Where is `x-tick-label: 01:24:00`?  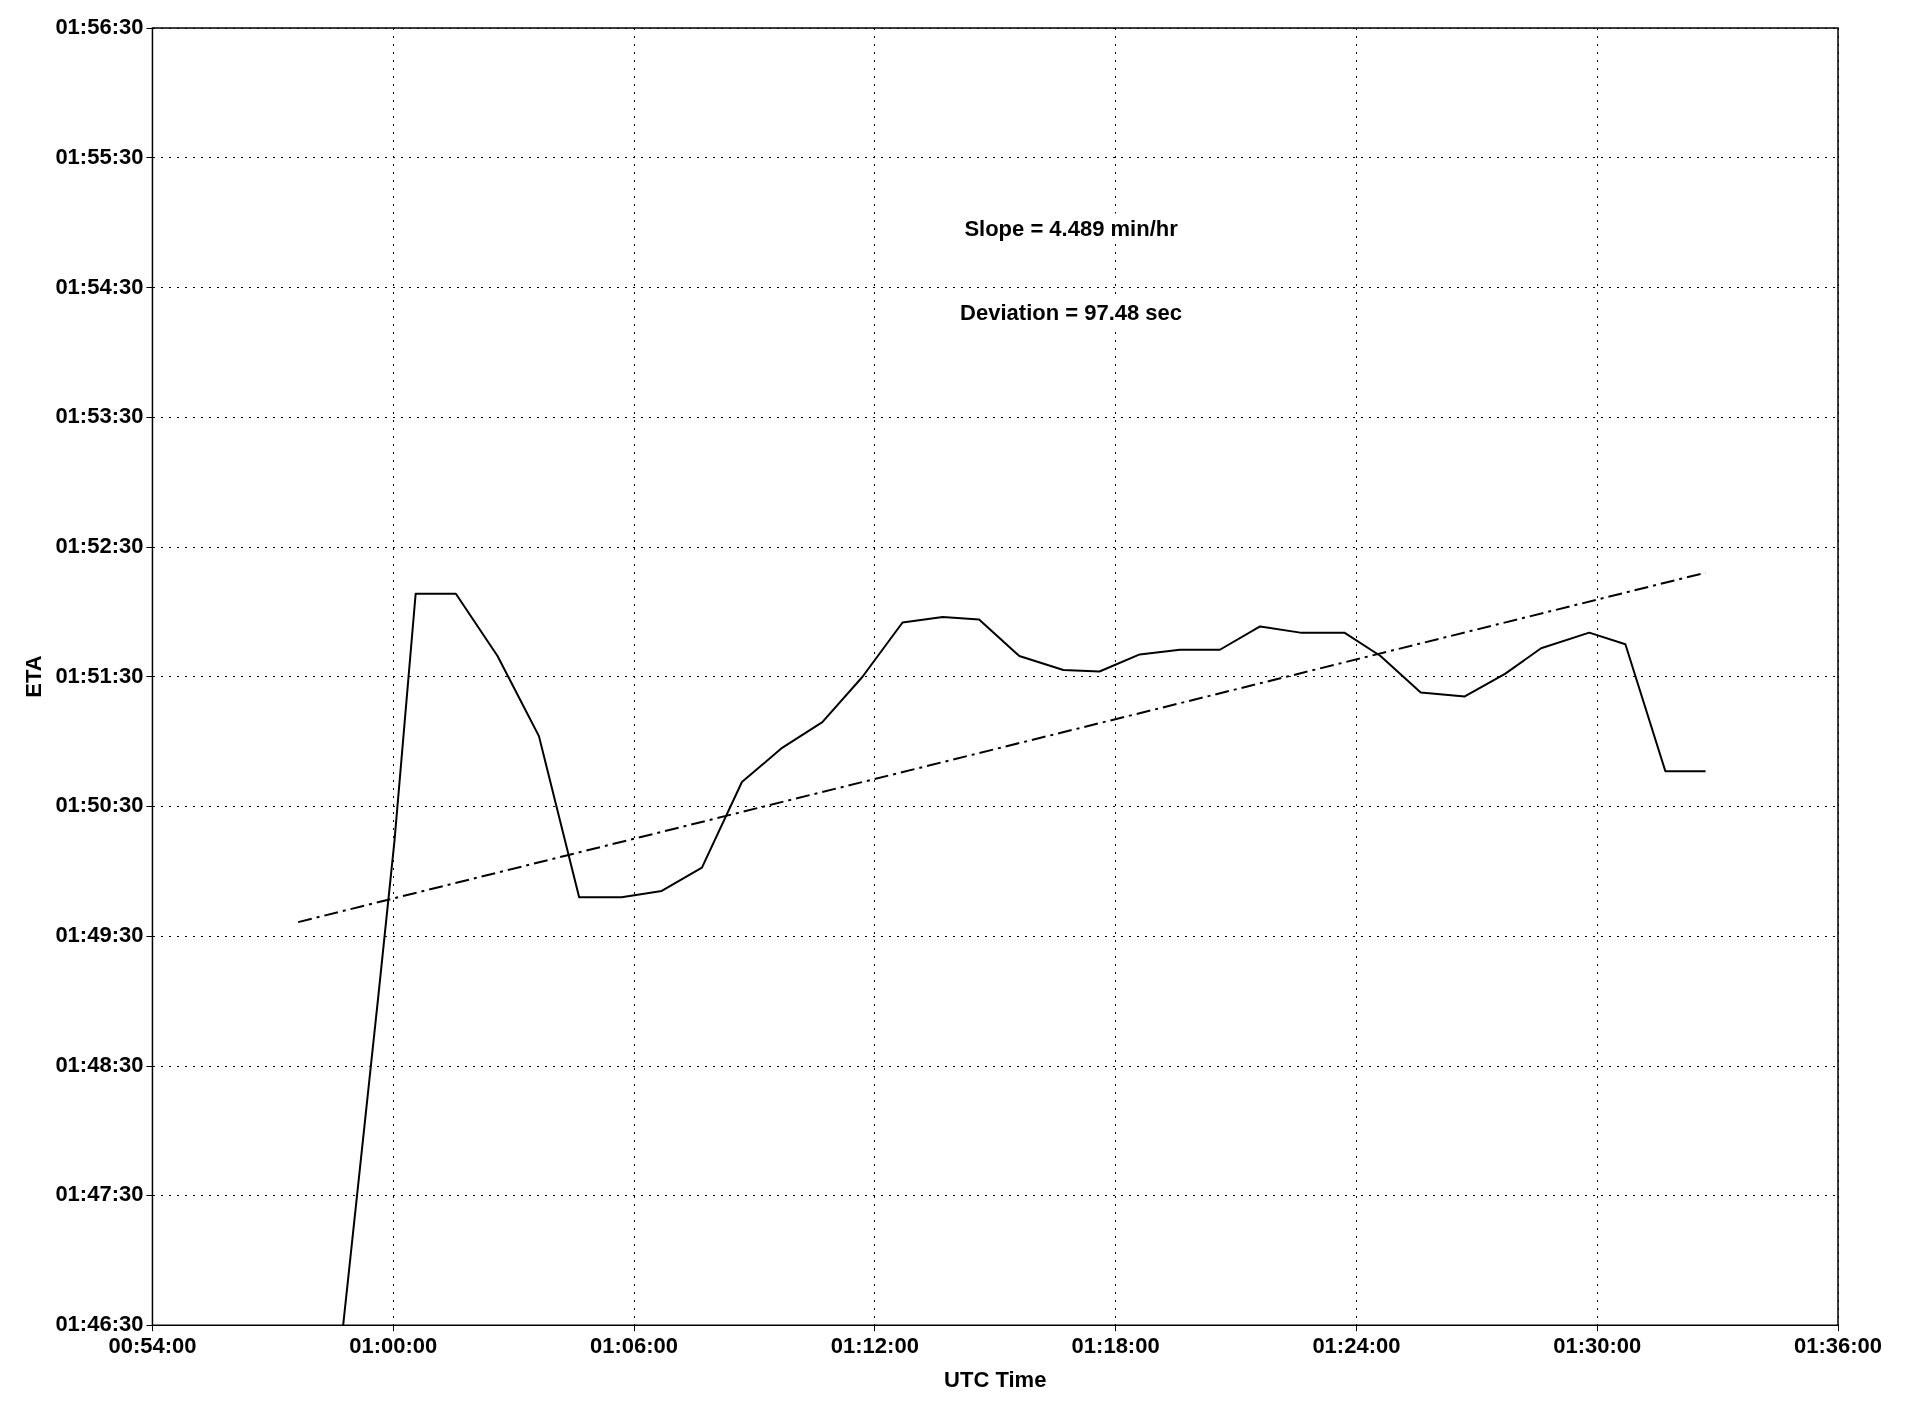 x-tick-label: 01:24:00 is located at coordinates (1356, 1346).